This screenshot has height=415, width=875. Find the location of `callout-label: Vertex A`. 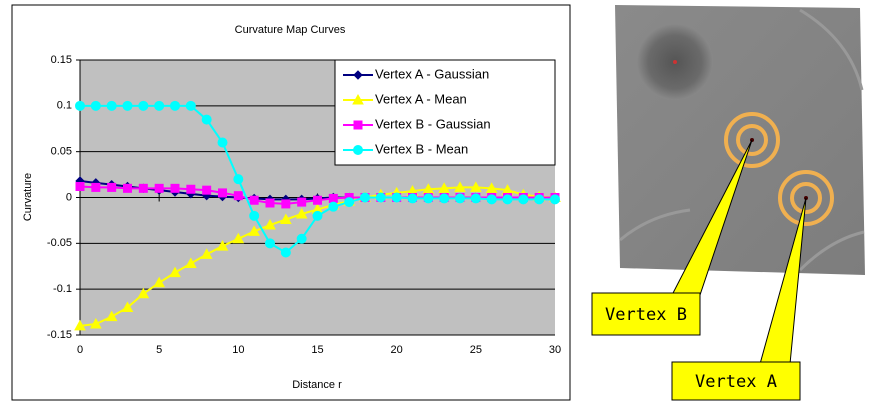

callout-label: Vertex A is located at coordinates (736, 382).